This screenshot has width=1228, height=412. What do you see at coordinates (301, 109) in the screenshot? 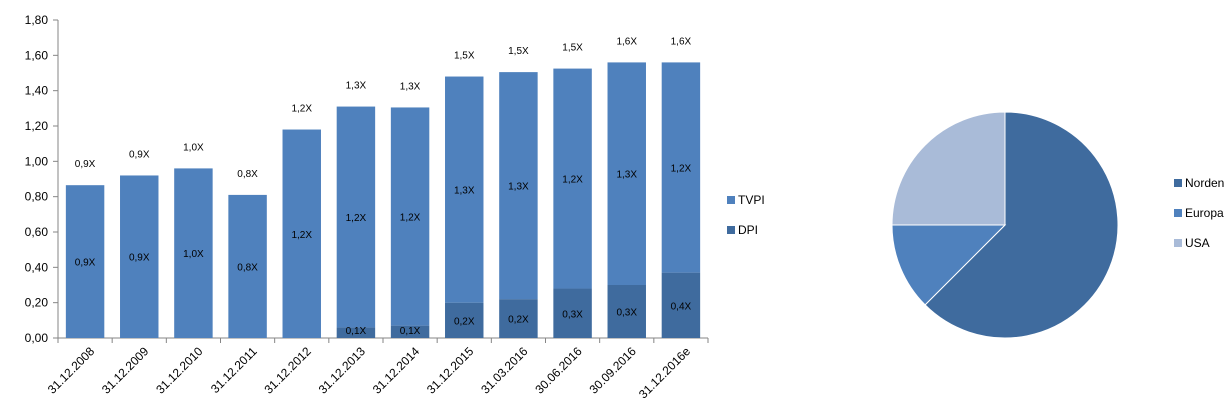
I see `data-label-total: 1,2X` at bounding box center [301, 109].